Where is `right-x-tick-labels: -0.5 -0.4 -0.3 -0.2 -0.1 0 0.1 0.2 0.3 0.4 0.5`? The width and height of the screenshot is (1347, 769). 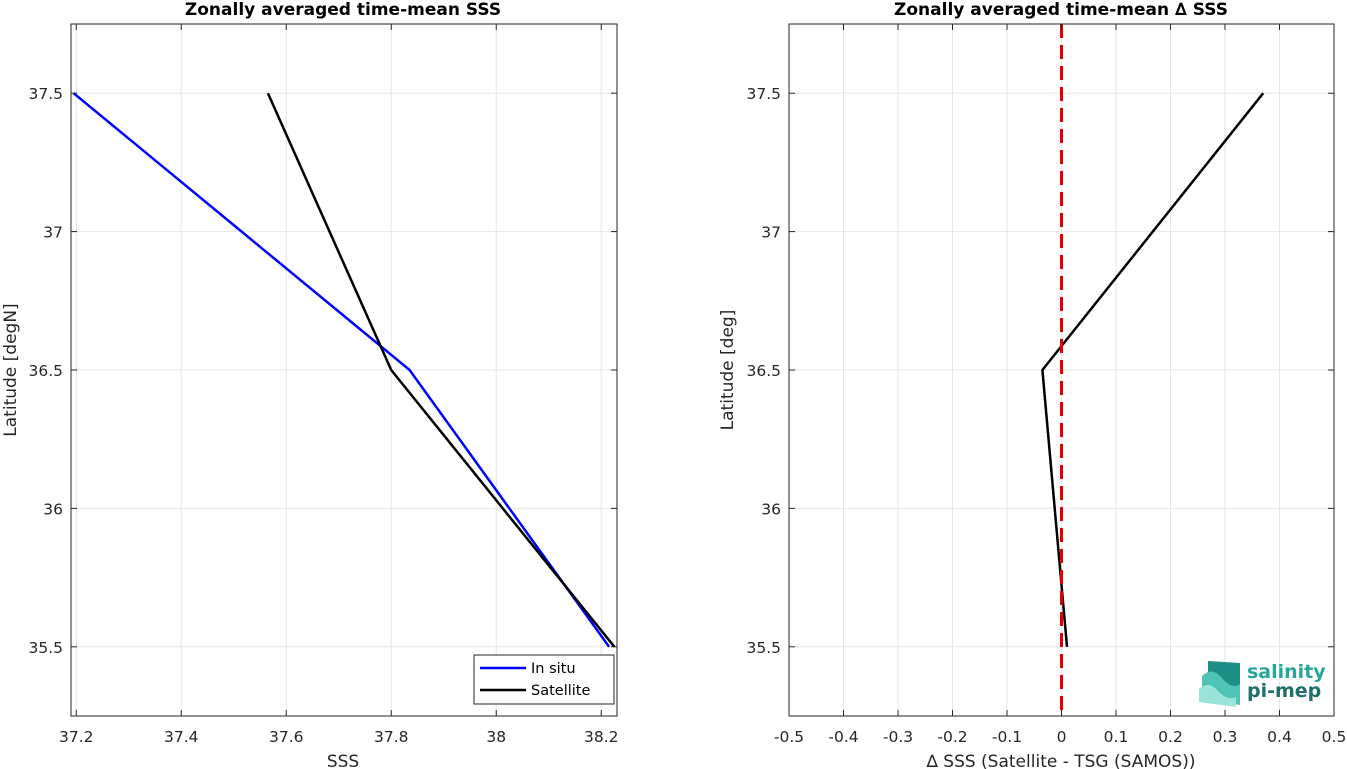 right-x-tick-labels: -0.5 -0.4 -0.3 -0.2 -0.1 0 0.1 0.2 0.3 0.4 0.5 is located at coordinates (1060, 737).